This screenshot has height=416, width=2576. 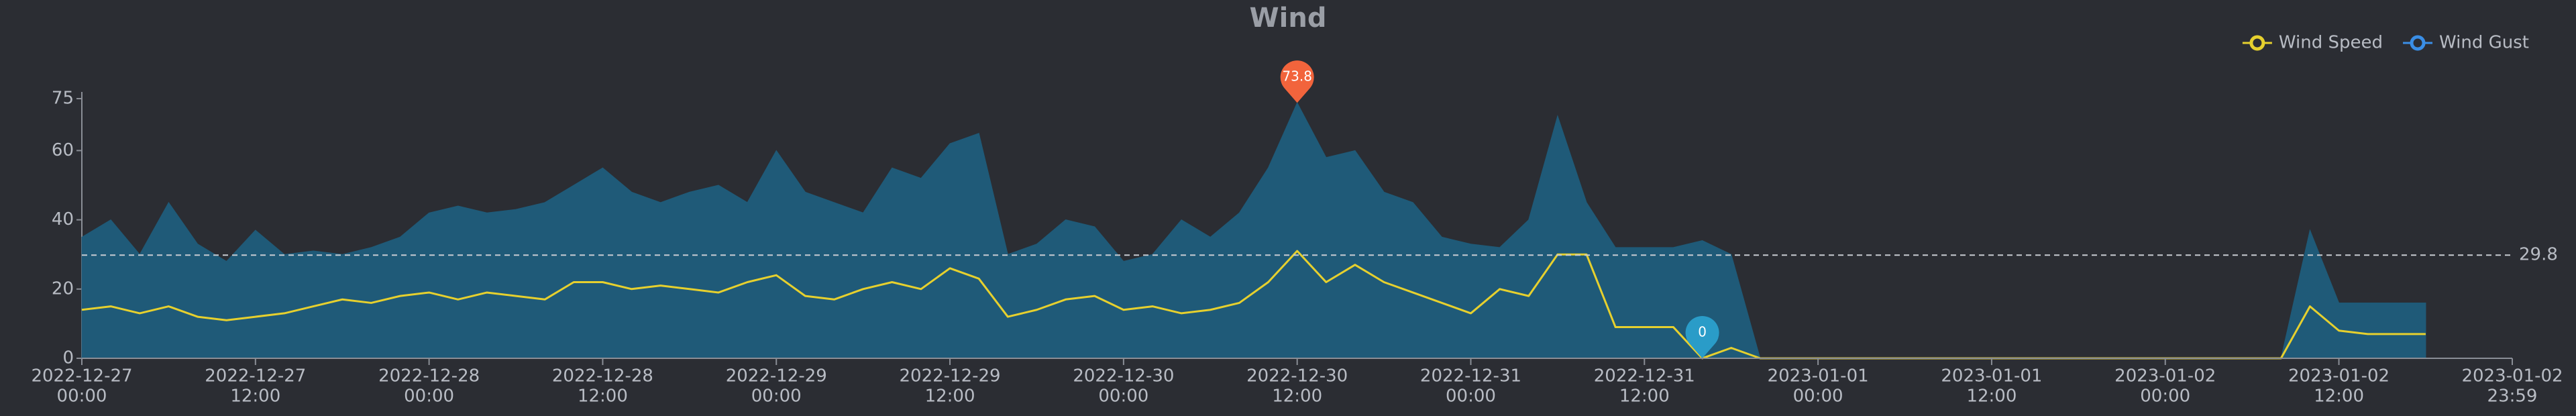 What do you see at coordinates (1702, 332) in the screenshot?
I see `mark-point-label: 0` at bounding box center [1702, 332].